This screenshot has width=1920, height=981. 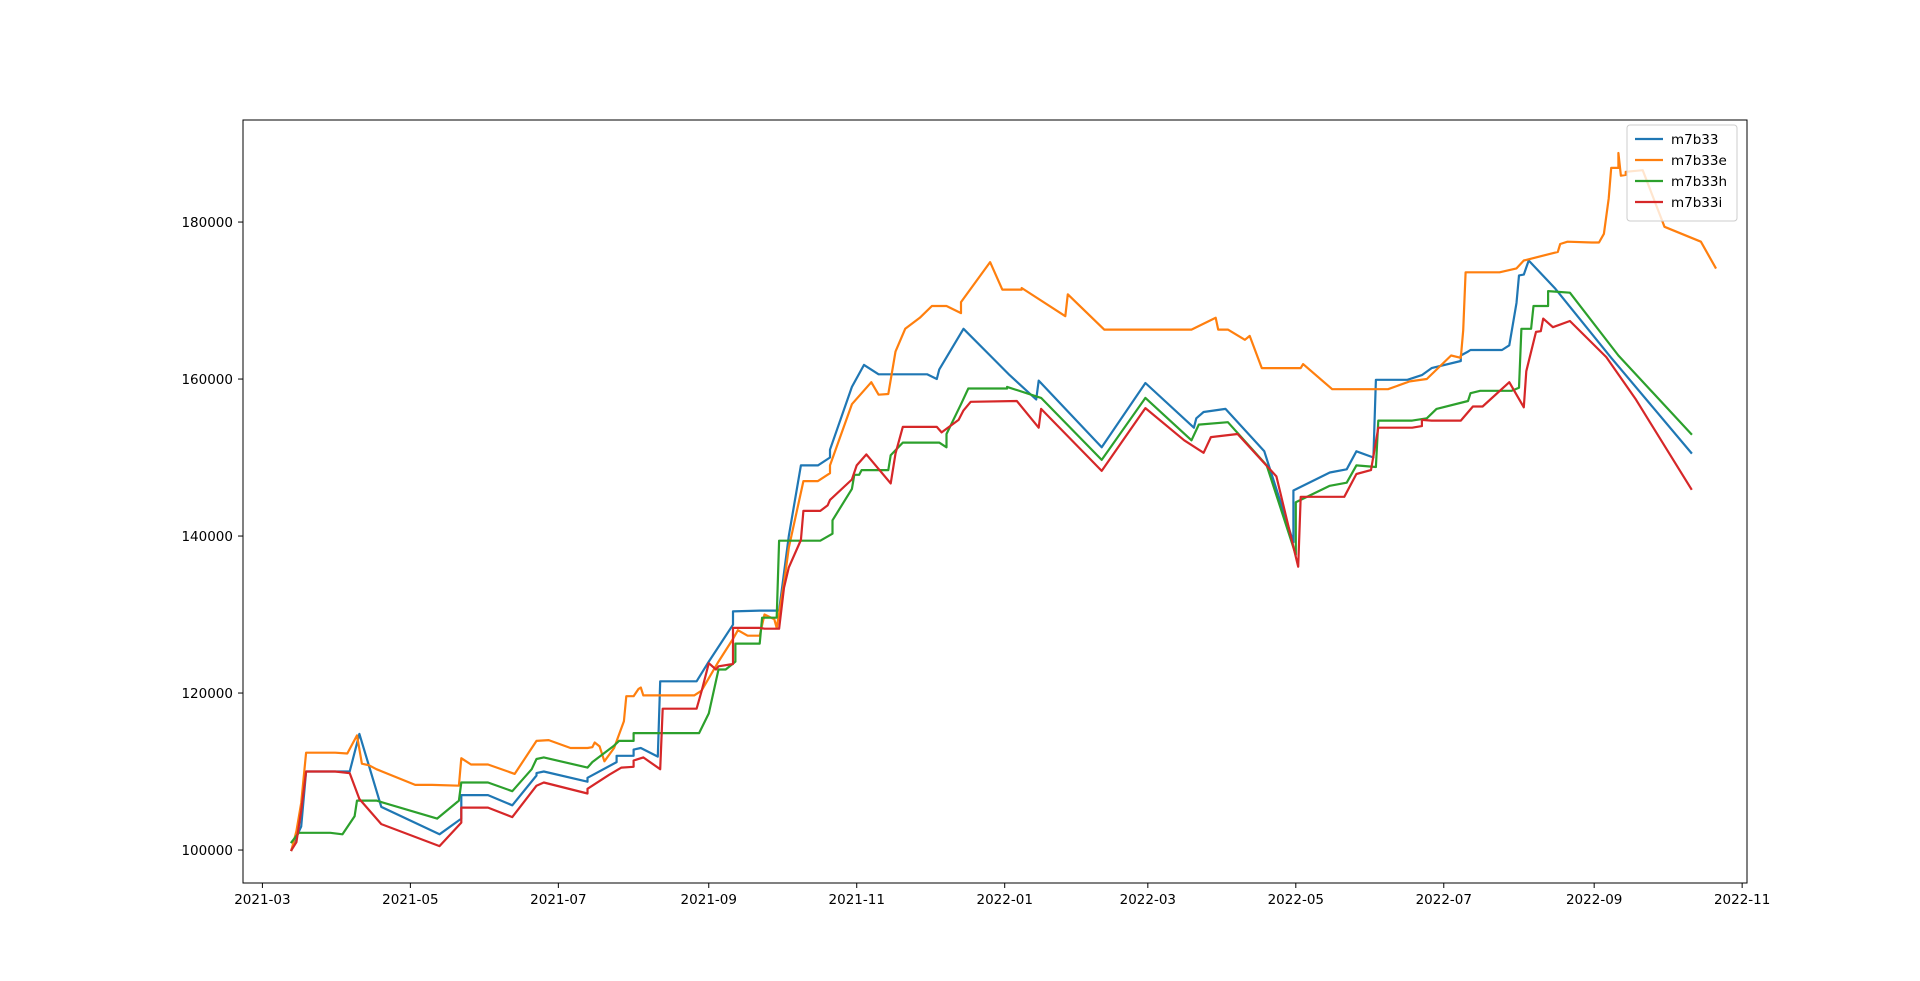 I want to click on y-tick-label: 100000, so click(x=207, y=851).